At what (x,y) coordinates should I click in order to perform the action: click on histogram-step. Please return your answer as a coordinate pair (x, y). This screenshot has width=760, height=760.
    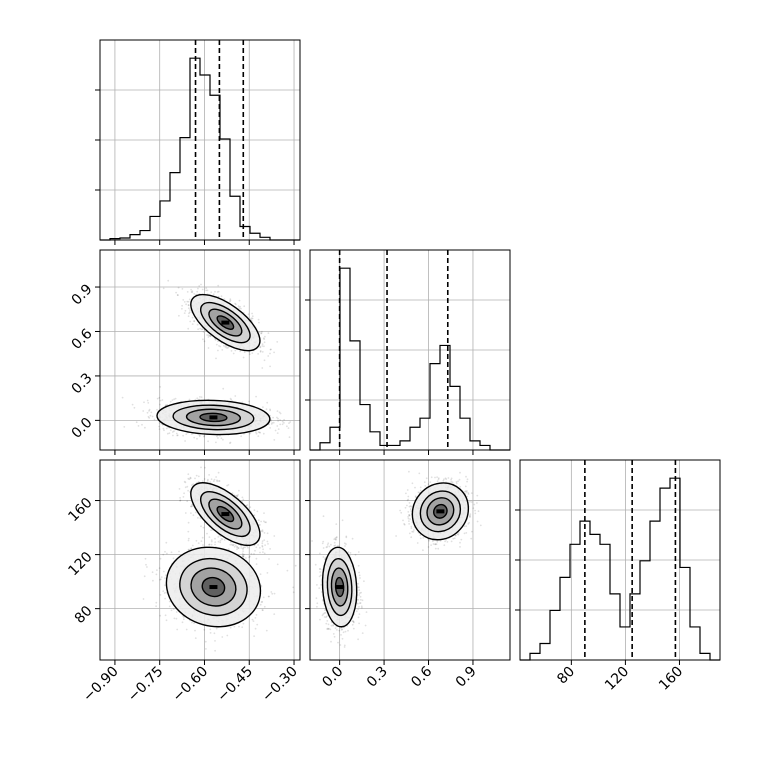
    Looking at the image, I should click on (200, 149).